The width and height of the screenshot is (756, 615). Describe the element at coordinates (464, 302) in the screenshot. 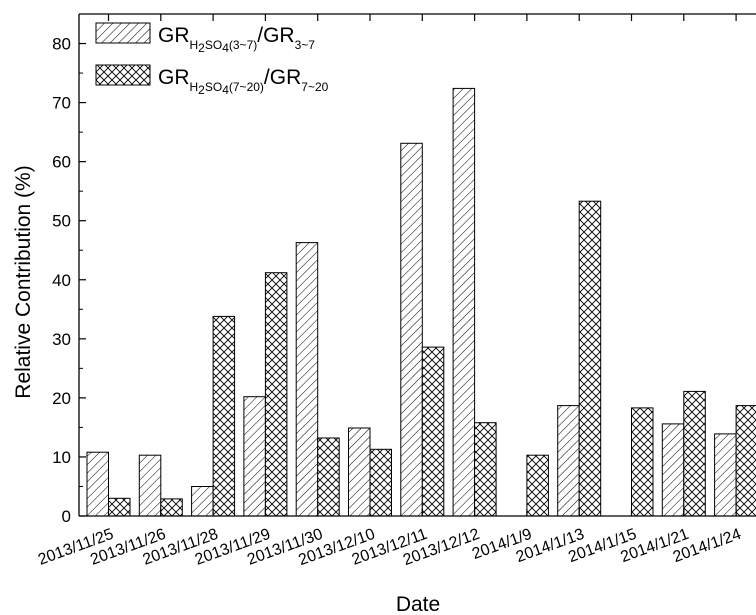

I see `bar-series-1-2013/12/12` at that location.